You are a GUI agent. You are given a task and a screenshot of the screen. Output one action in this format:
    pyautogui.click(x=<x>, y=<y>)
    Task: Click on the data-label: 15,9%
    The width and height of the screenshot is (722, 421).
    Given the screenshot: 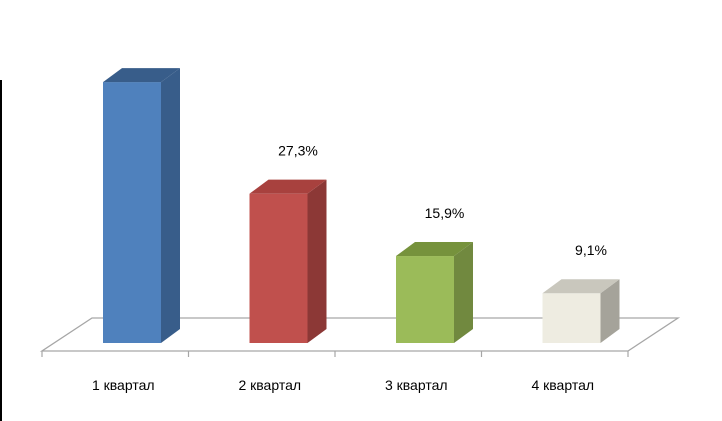 What is the action you would take?
    pyautogui.click(x=445, y=213)
    